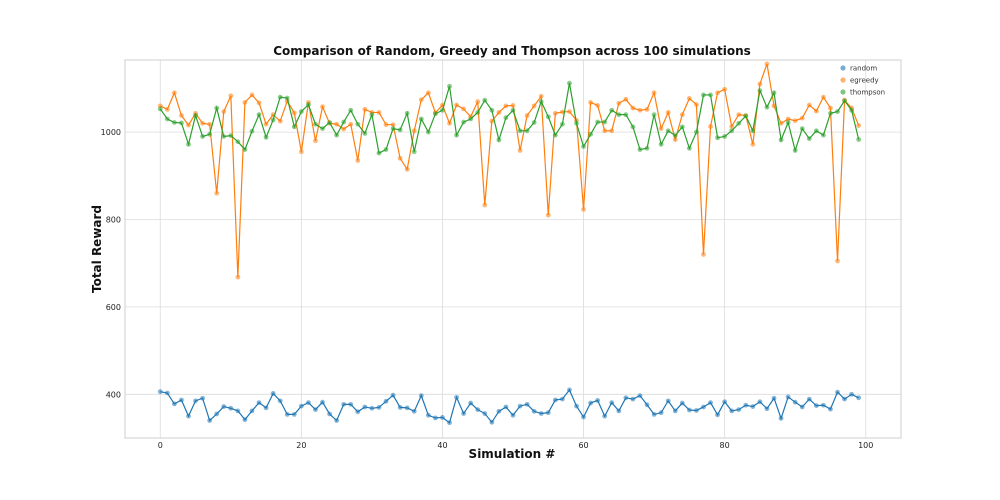 The width and height of the screenshot is (1000, 500). What do you see at coordinates (509, 406) in the screenshot?
I see `series-line-random` at bounding box center [509, 406].